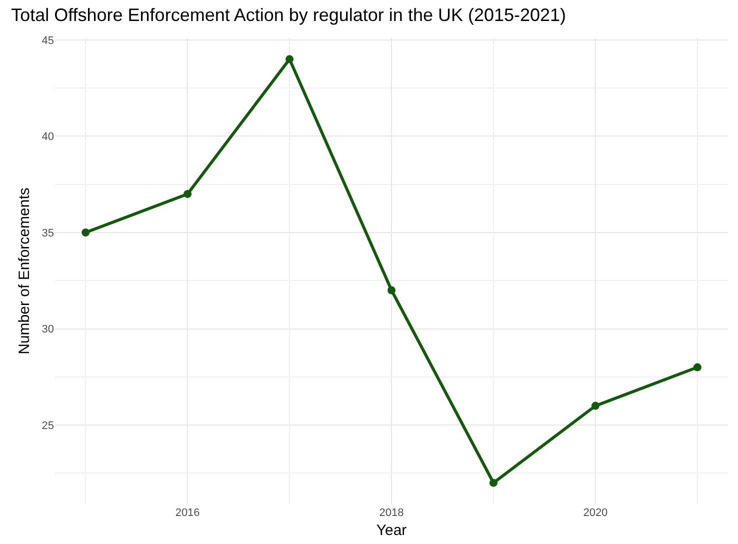  What do you see at coordinates (48, 330) in the screenshot?
I see `y-tick-label: 30` at bounding box center [48, 330].